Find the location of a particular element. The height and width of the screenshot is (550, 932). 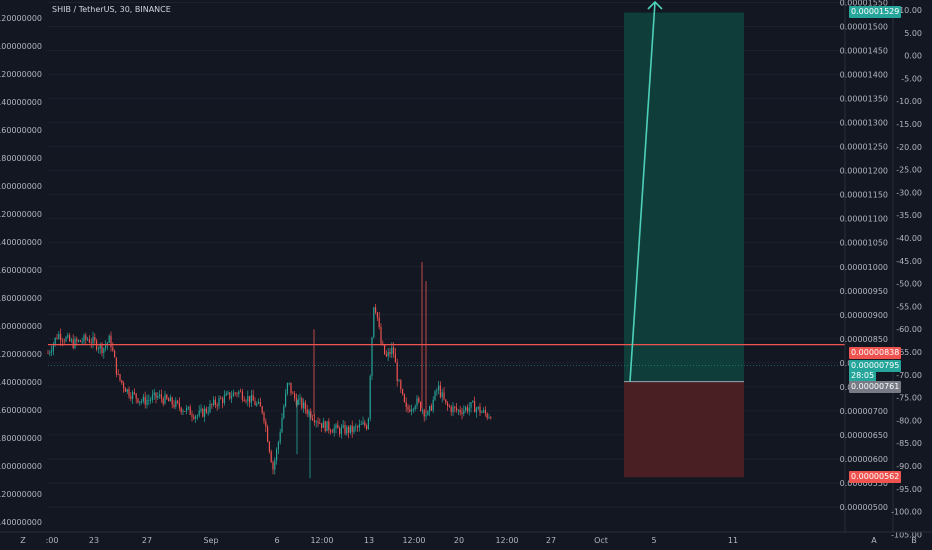

left-axis-tick: -0.20000000 is located at coordinates (21, 74).